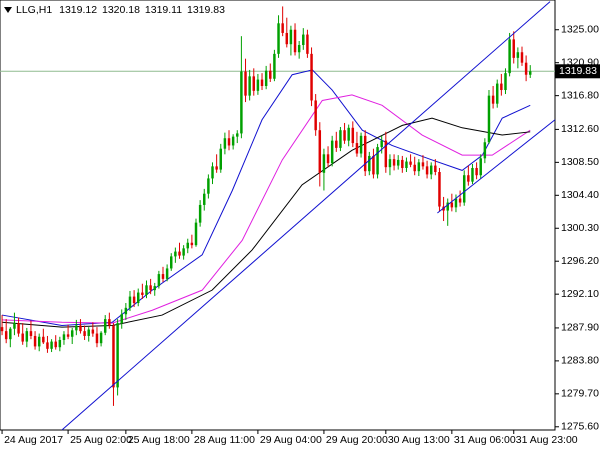 The height and width of the screenshot is (450, 600). I want to click on y-tick-label: 1279.70, so click(580, 394).